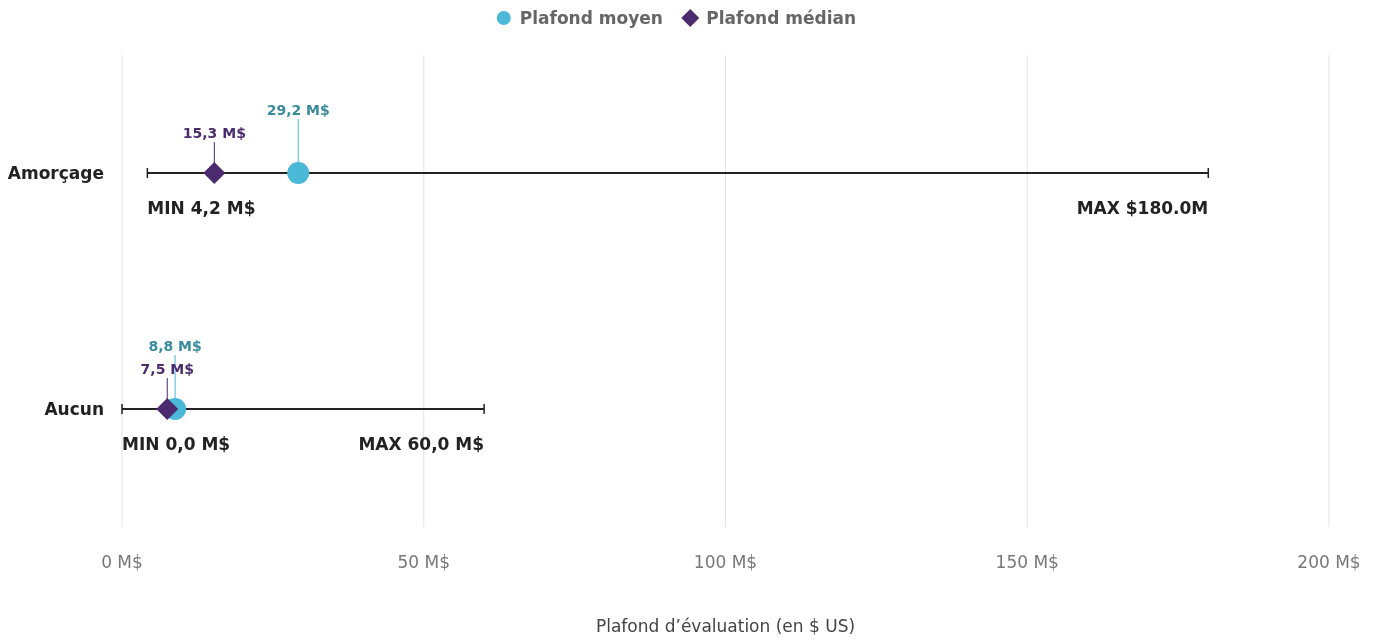  What do you see at coordinates (725, 626) in the screenshot?
I see `x-axis-title: Plafond d’évaluation (en $ US)` at bounding box center [725, 626].